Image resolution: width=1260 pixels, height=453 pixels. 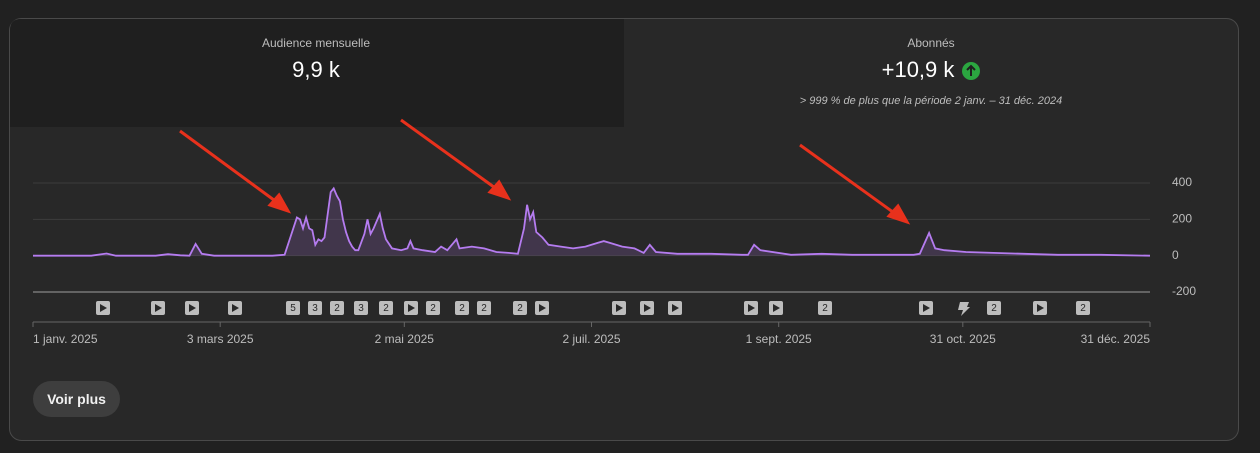 I want to click on area, so click(x=591, y=222).